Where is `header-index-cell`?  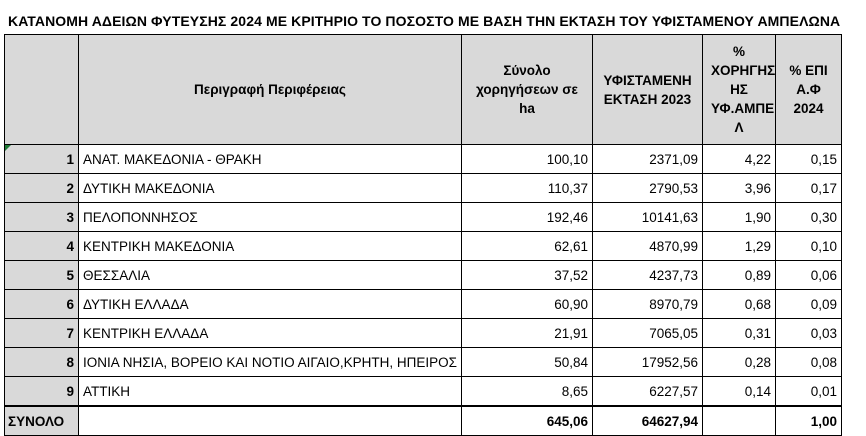 header-index-cell is located at coordinates (41, 89).